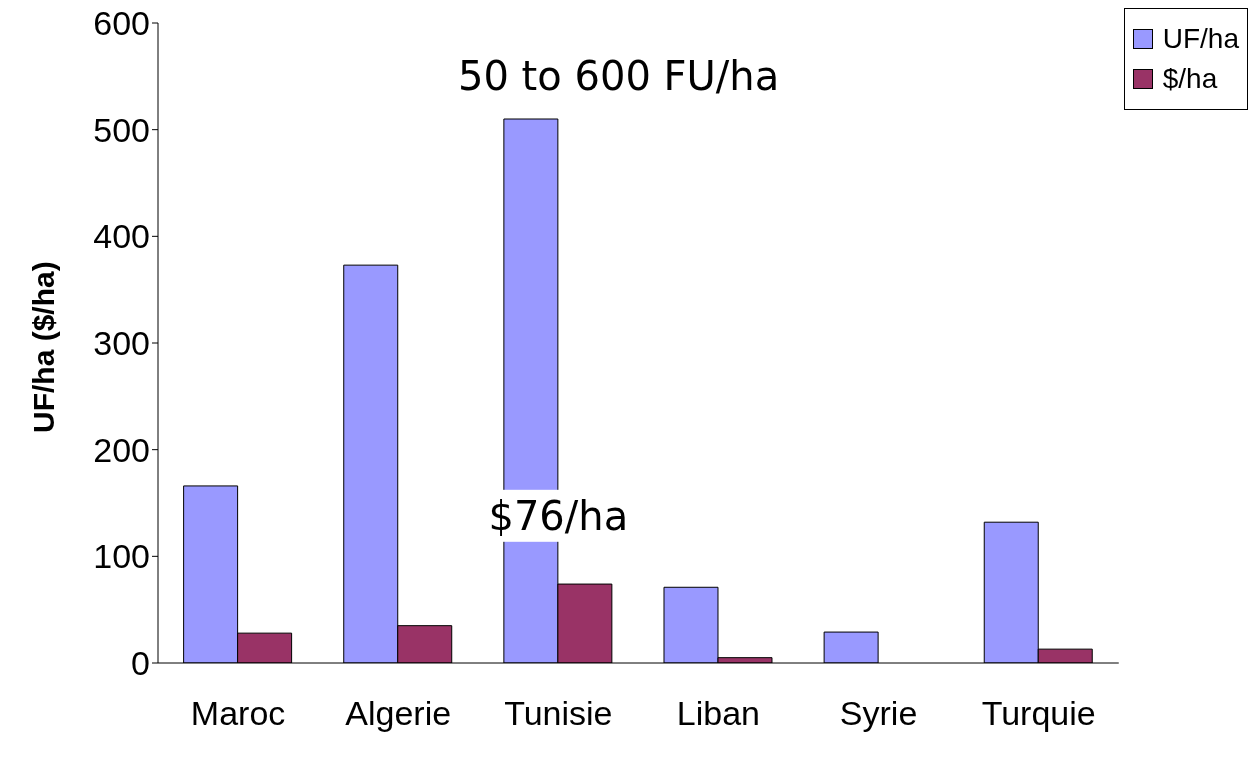 The width and height of the screenshot is (1251, 760). I want to click on y-tick-label: 500, so click(121, 129).